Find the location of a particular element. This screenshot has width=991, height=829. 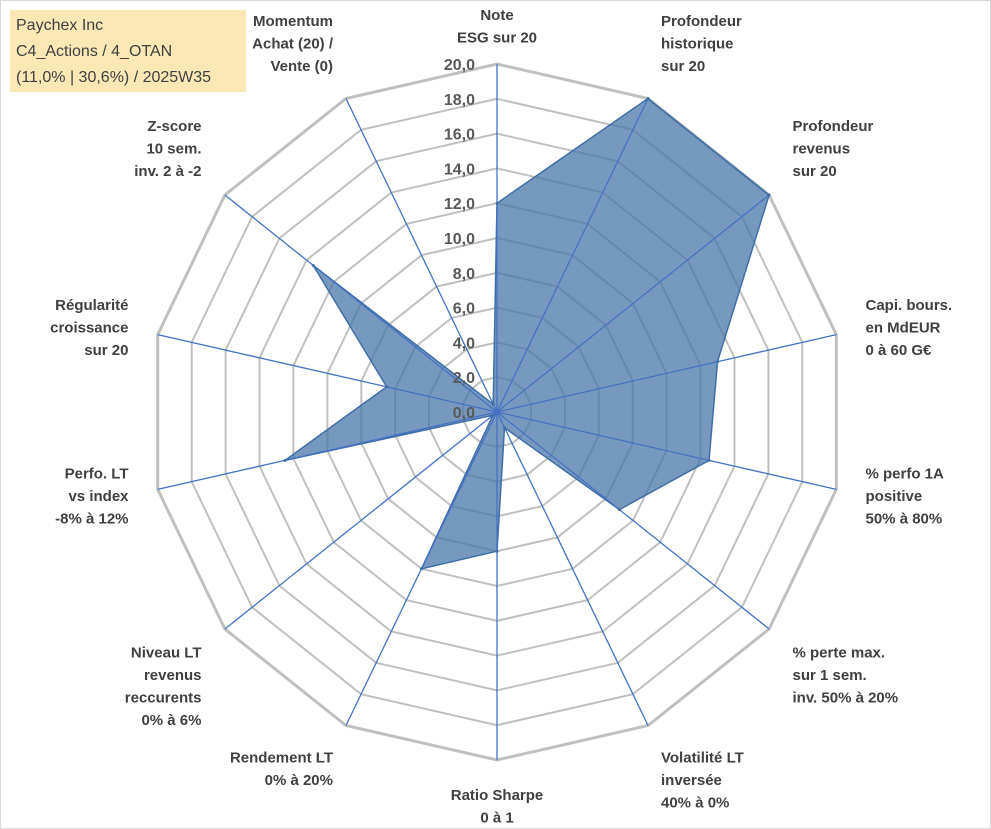

axis-label: % perfo 1A is located at coordinates (905, 473).